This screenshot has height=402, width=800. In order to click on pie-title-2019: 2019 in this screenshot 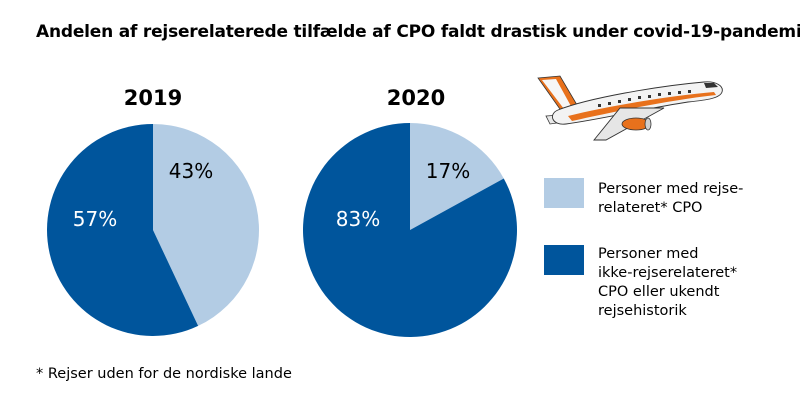, I will do `click(153, 98)`.